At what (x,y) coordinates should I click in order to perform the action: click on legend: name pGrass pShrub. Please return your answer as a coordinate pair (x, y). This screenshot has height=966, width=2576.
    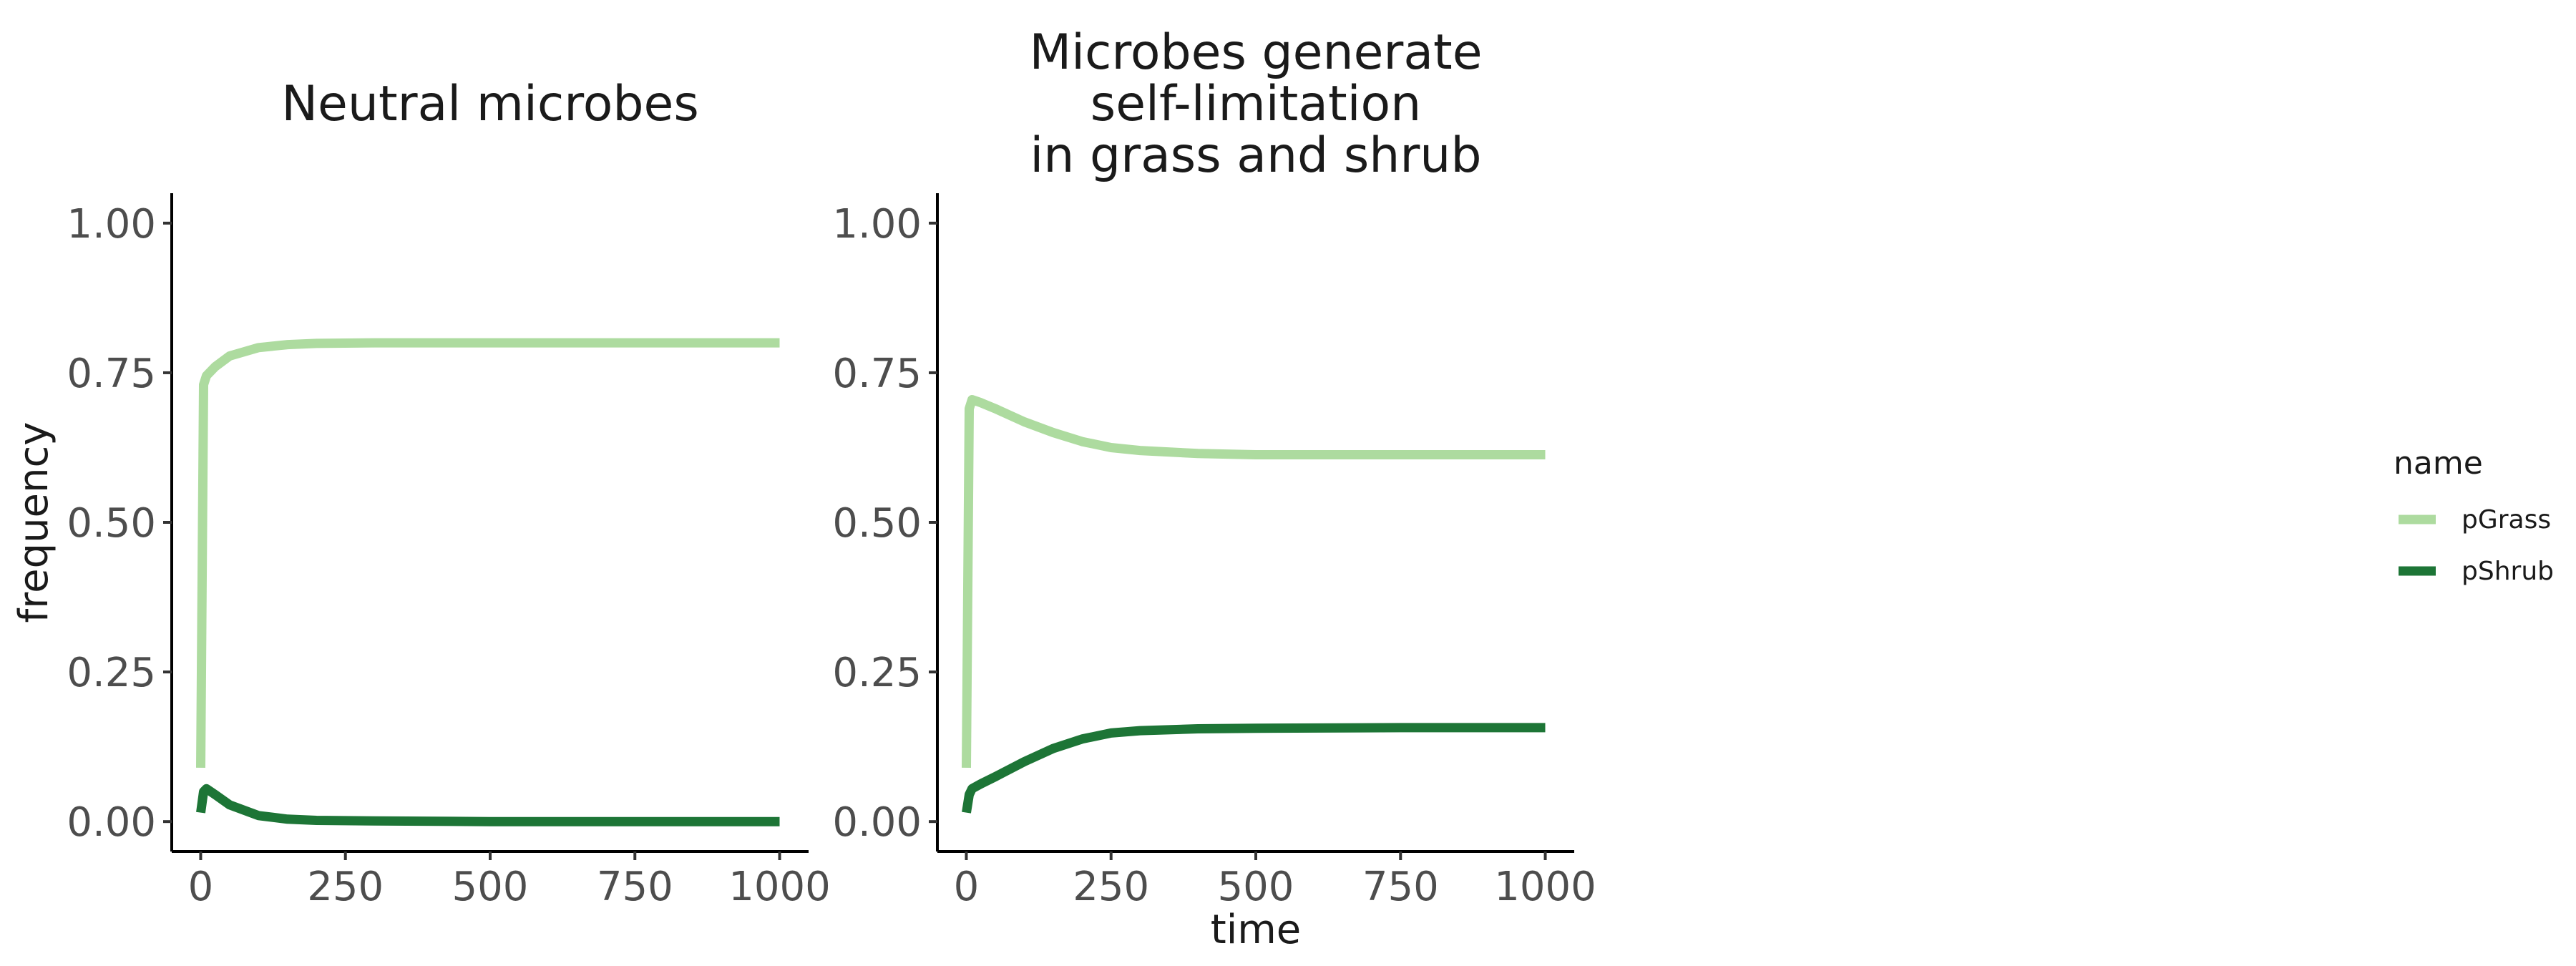
    Looking at the image, I should click on (2474, 515).